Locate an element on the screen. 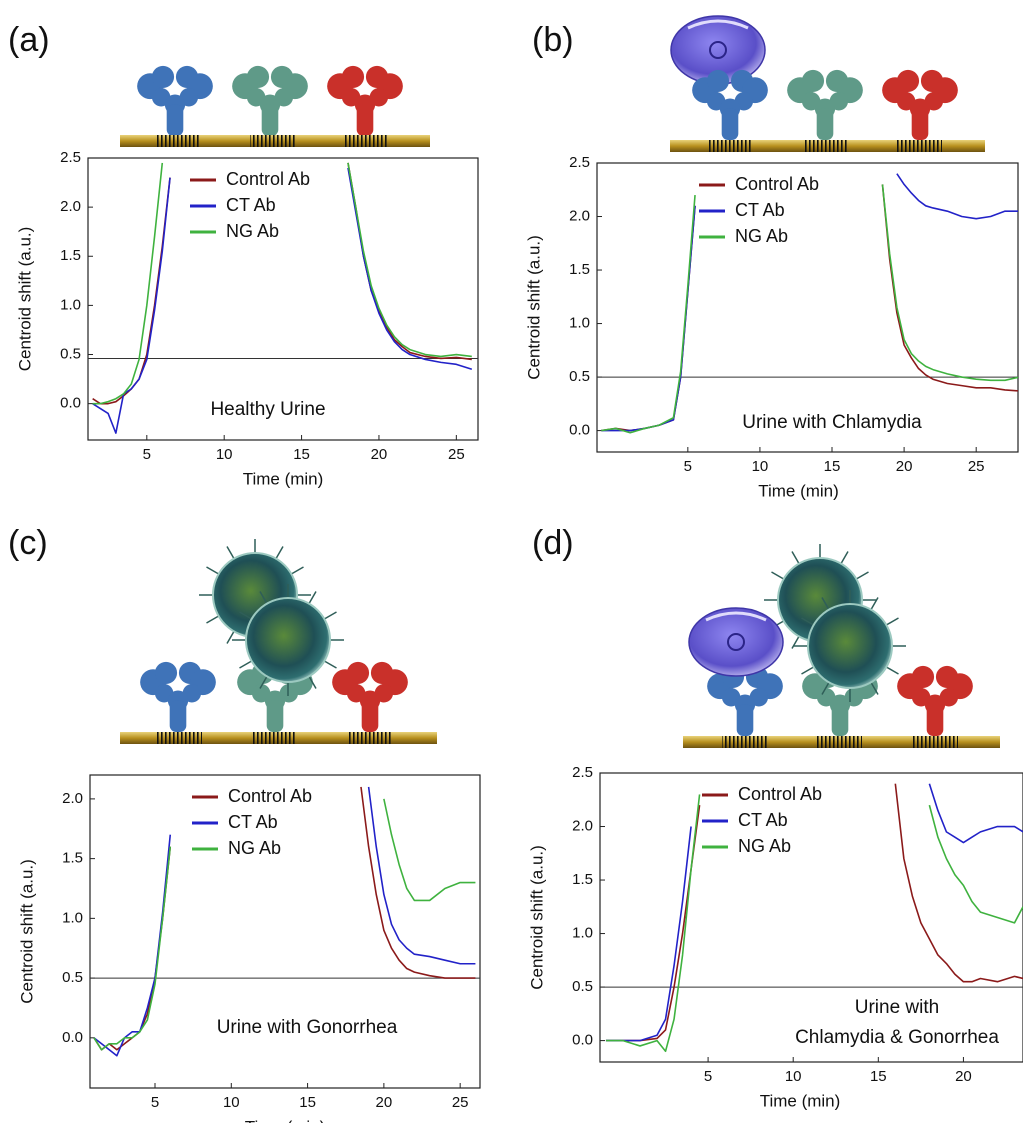 The image size is (1023, 1123). panel-label: (a) is located at coordinates (29, 40).